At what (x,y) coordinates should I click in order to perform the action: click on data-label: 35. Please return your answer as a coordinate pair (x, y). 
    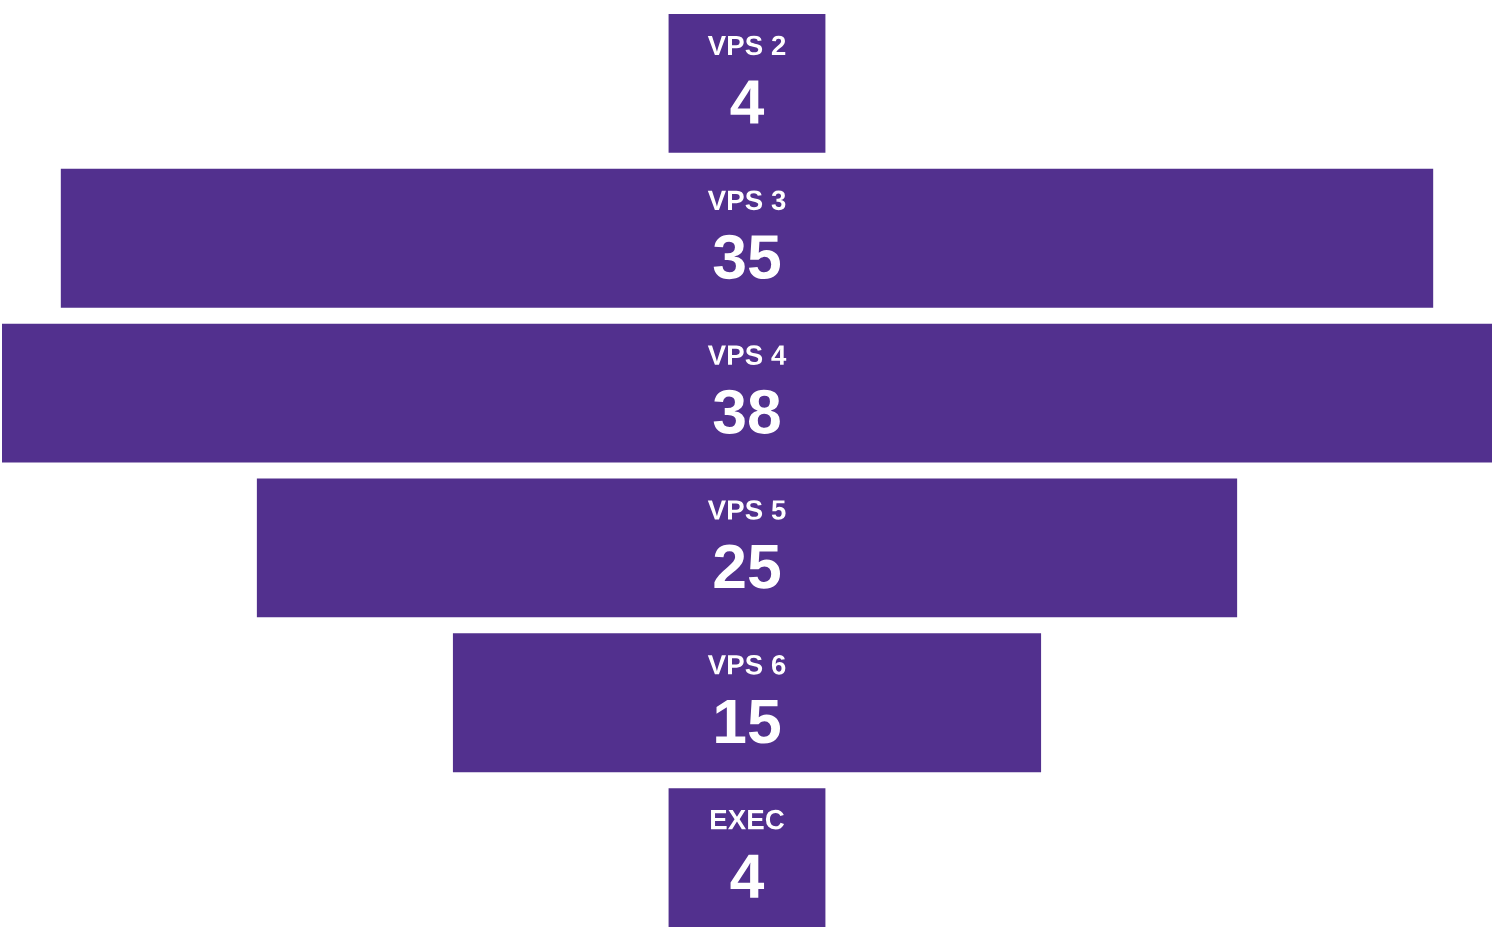
    Looking at the image, I should click on (747, 257).